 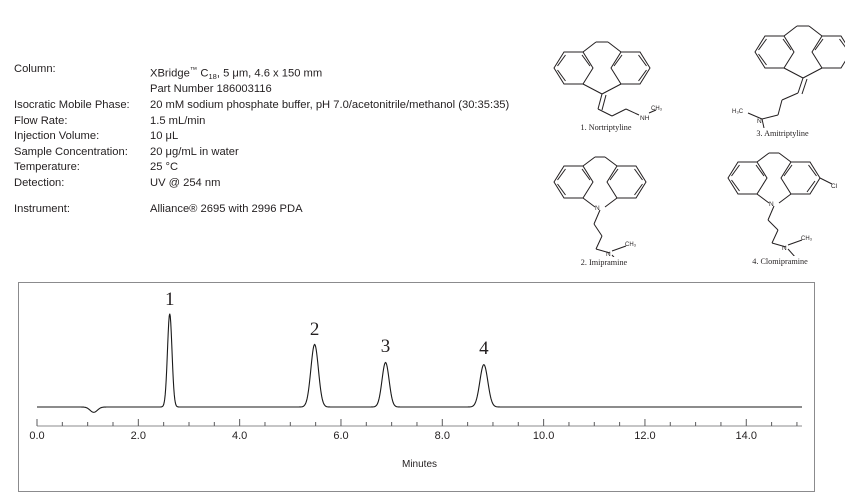 What do you see at coordinates (759, 121) in the screenshot?
I see `amitriptyline-n-label: N` at bounding box center [759, 121].